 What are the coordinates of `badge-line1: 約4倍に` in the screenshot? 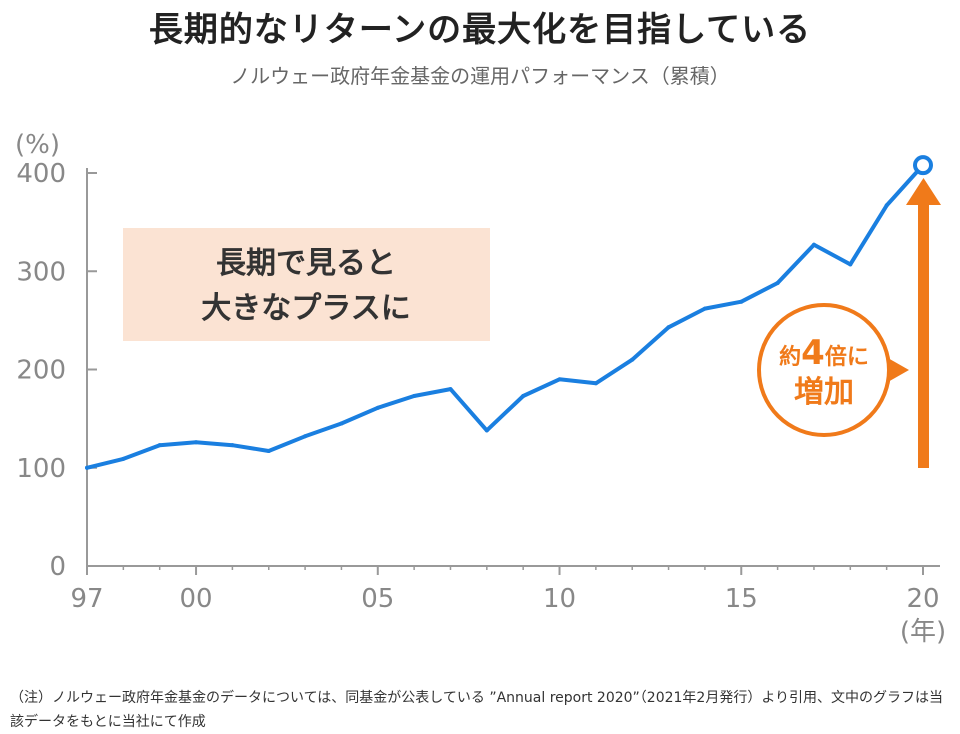 It's located at (824, 353).